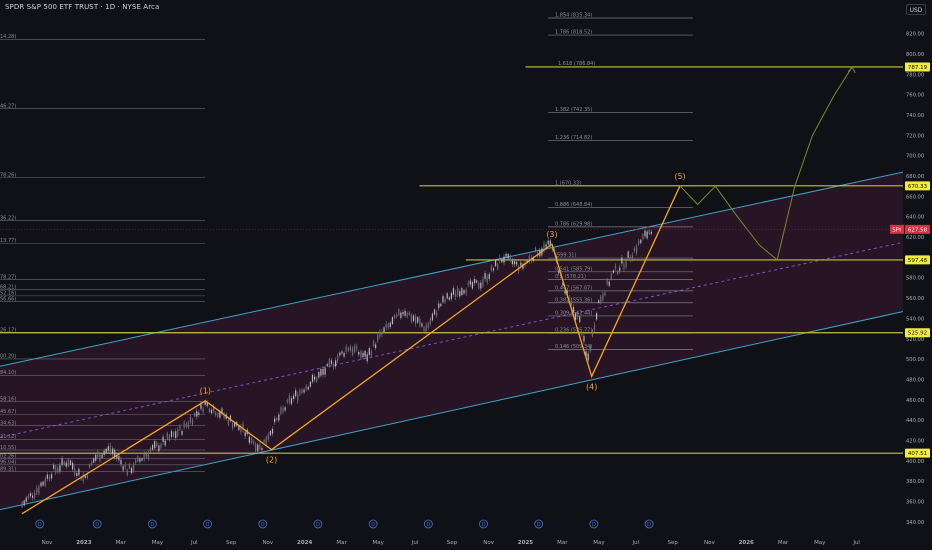 The image size is (932, 550). Describe the element at coordinates (915, 523) in the screenshot. I see `y-tick-label: 340.00` at that location.